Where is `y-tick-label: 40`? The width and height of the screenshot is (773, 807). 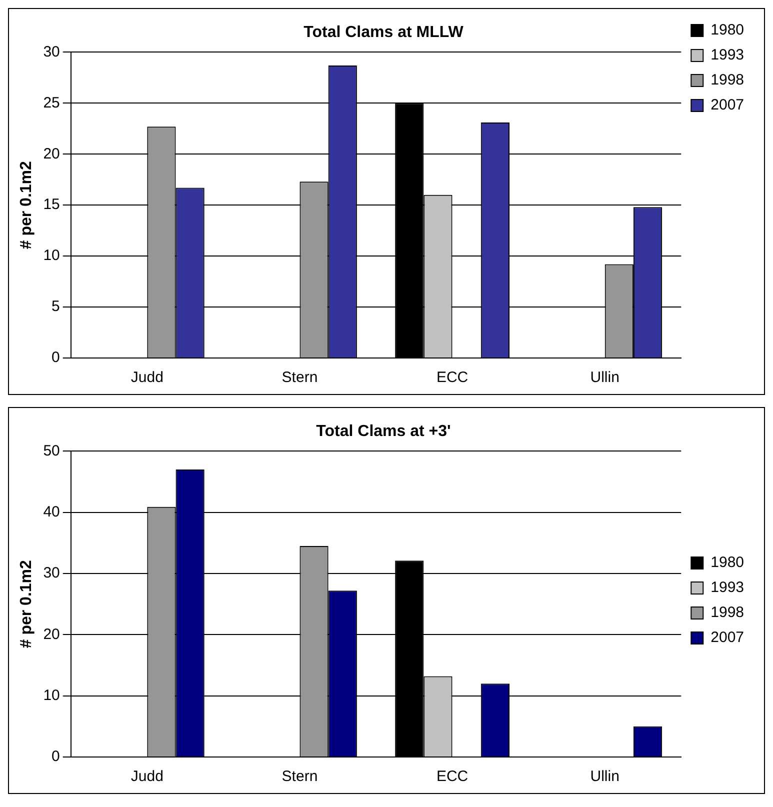 y-tick-label: 40 is located at coordinates (51, 512).